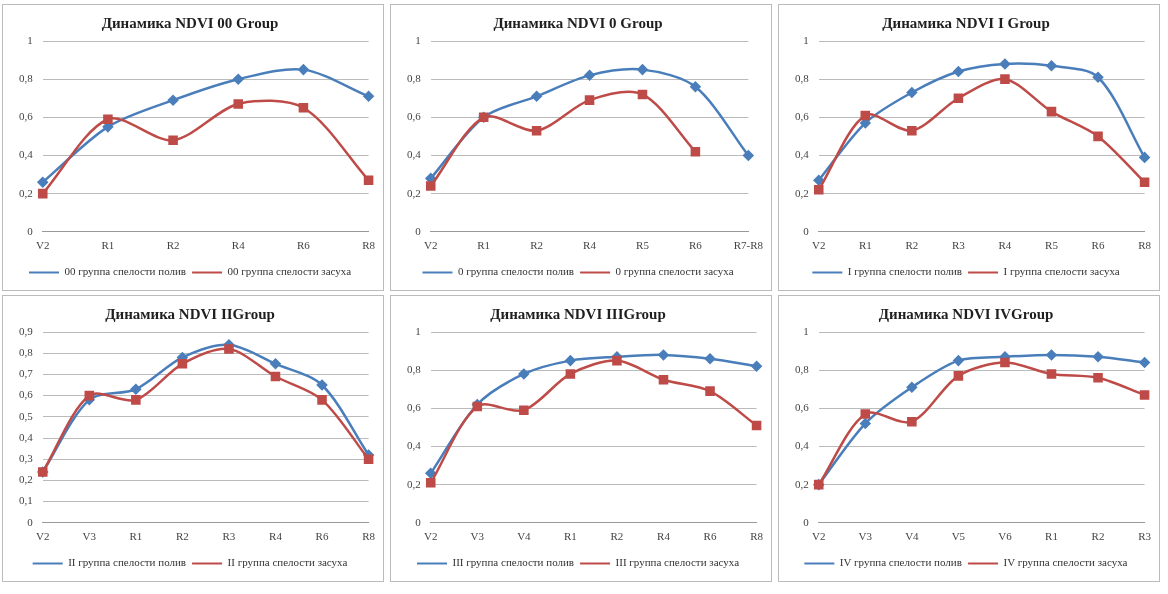 Image resolution: width=1168 pixels, height=594 pixels. Describe the element at coordinates (1005, 536) in the screenshot. I see `x-tick-label: V6` at that location.